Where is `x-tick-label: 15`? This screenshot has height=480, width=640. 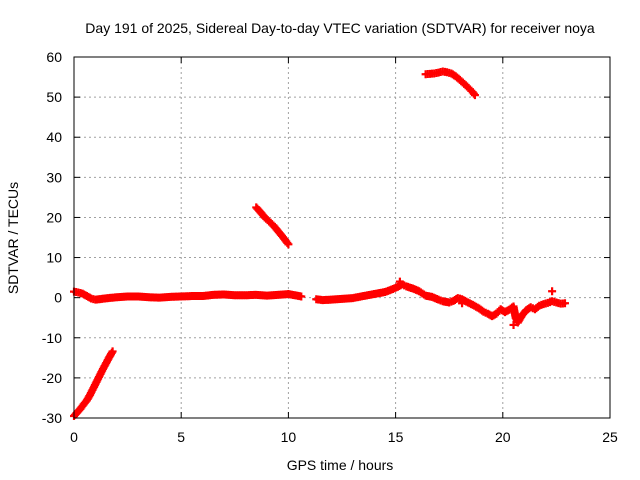 x-tick-label: 15 is located at coordinates (396, 437).